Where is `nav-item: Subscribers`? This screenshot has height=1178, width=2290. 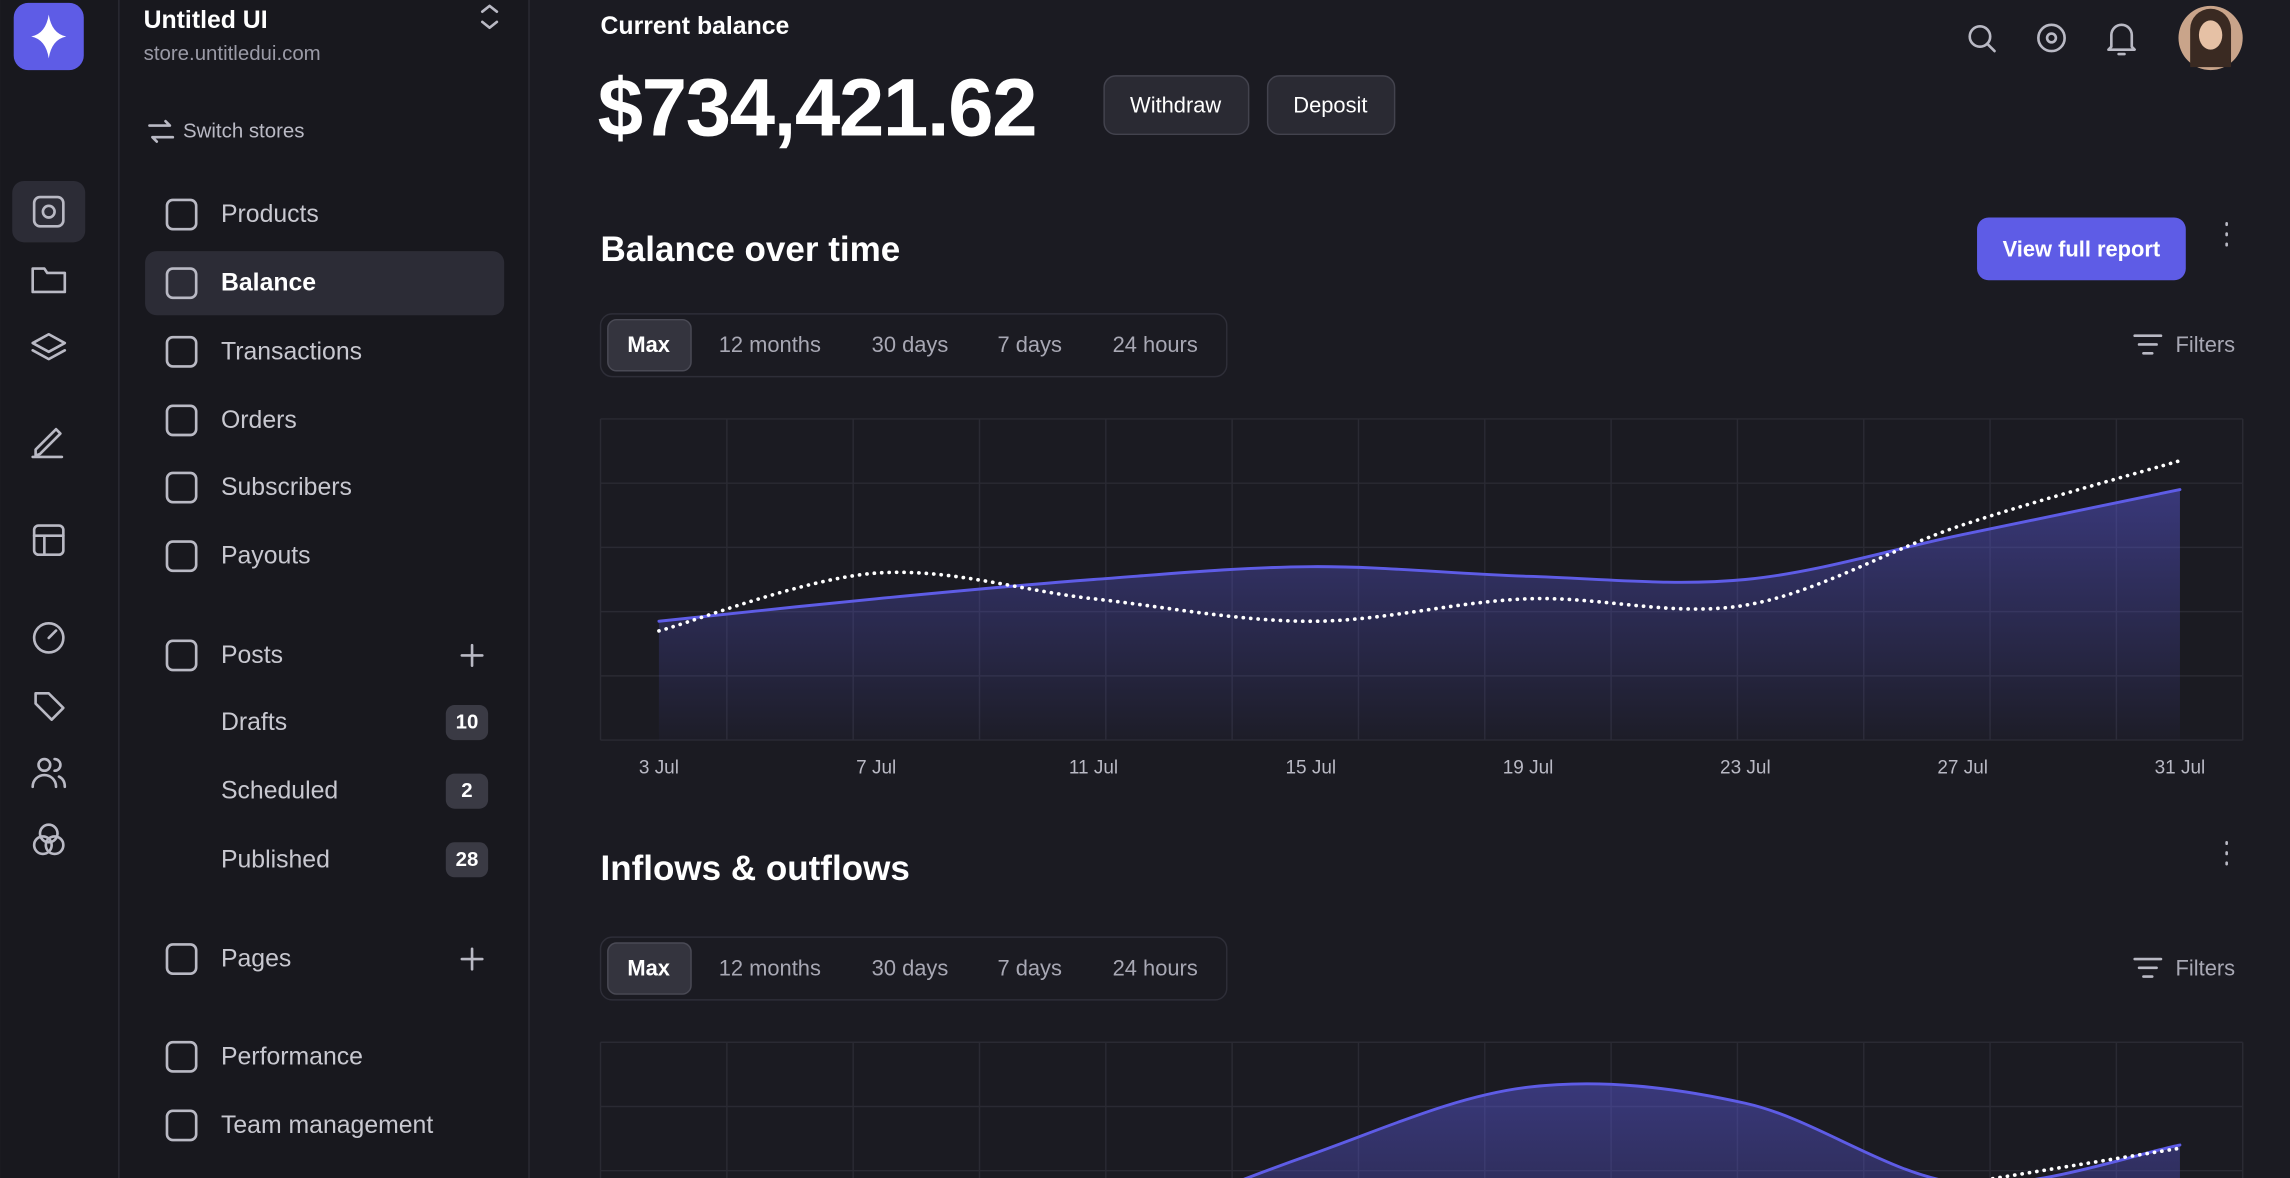
nav-item: Subscribers is located at coordinates (286, 487).